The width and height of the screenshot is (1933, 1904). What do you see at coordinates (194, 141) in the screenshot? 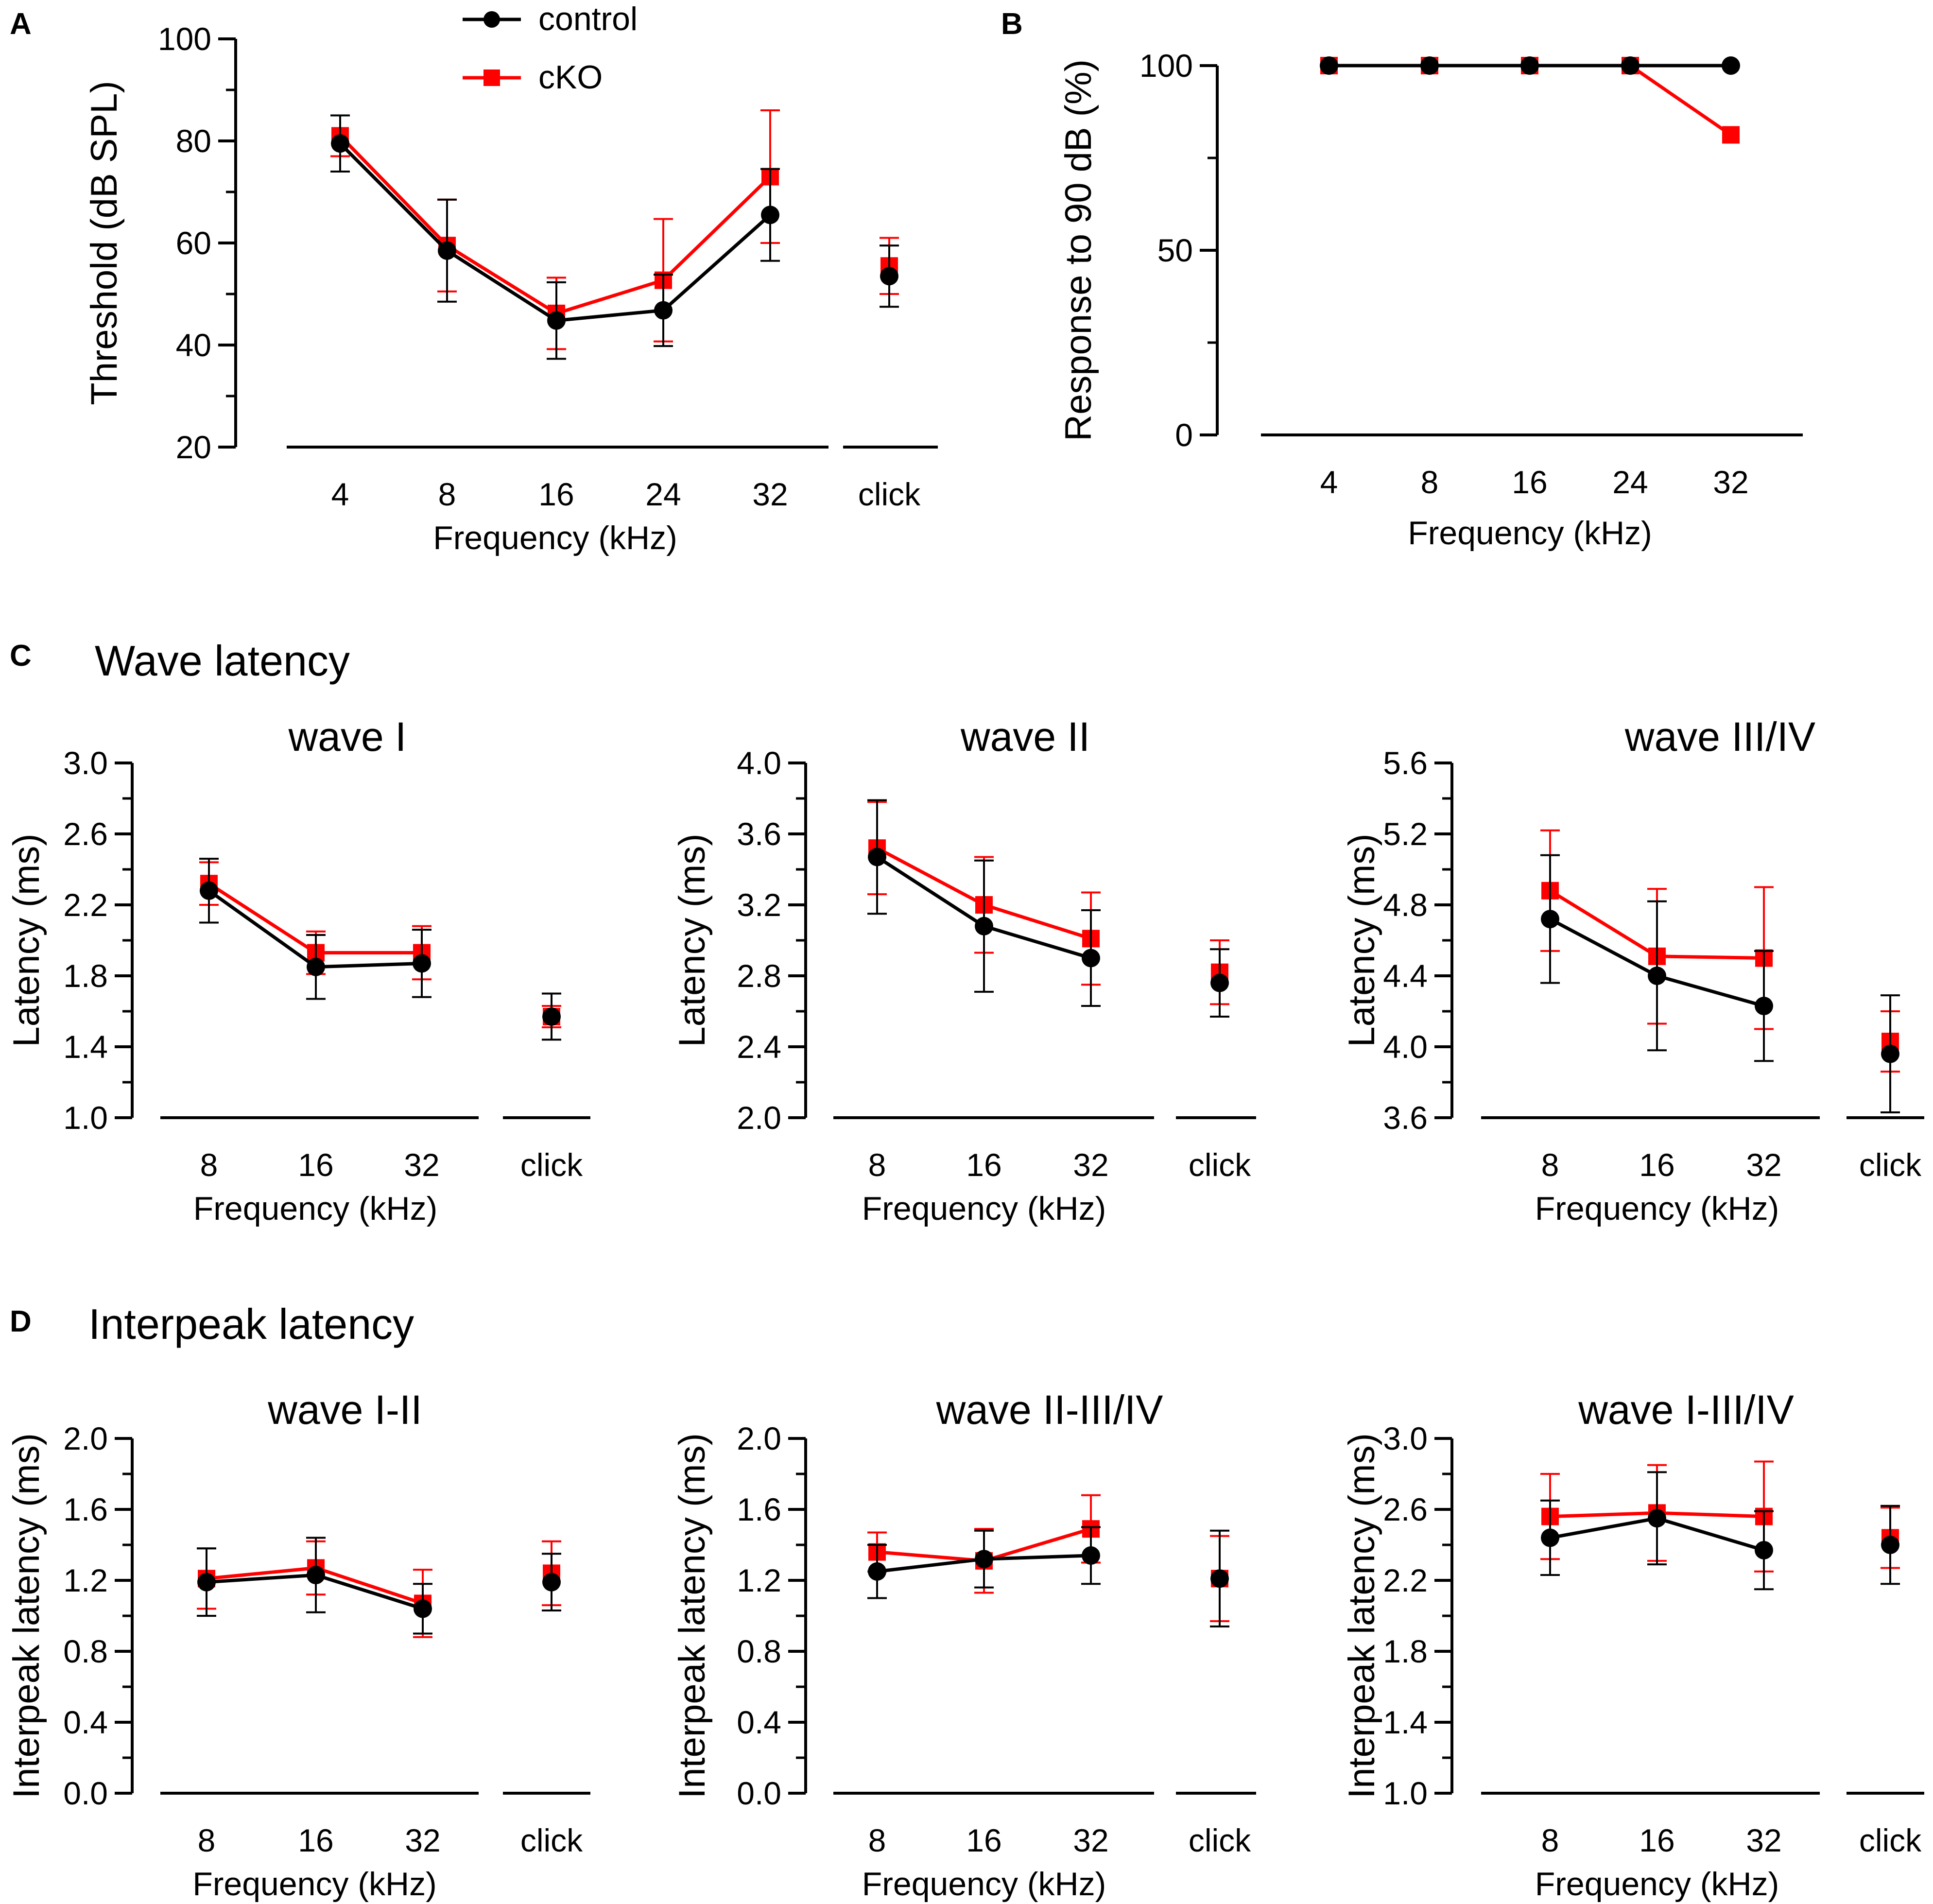
I see `y-tick-label: 80` at bounding box center [194, 141].